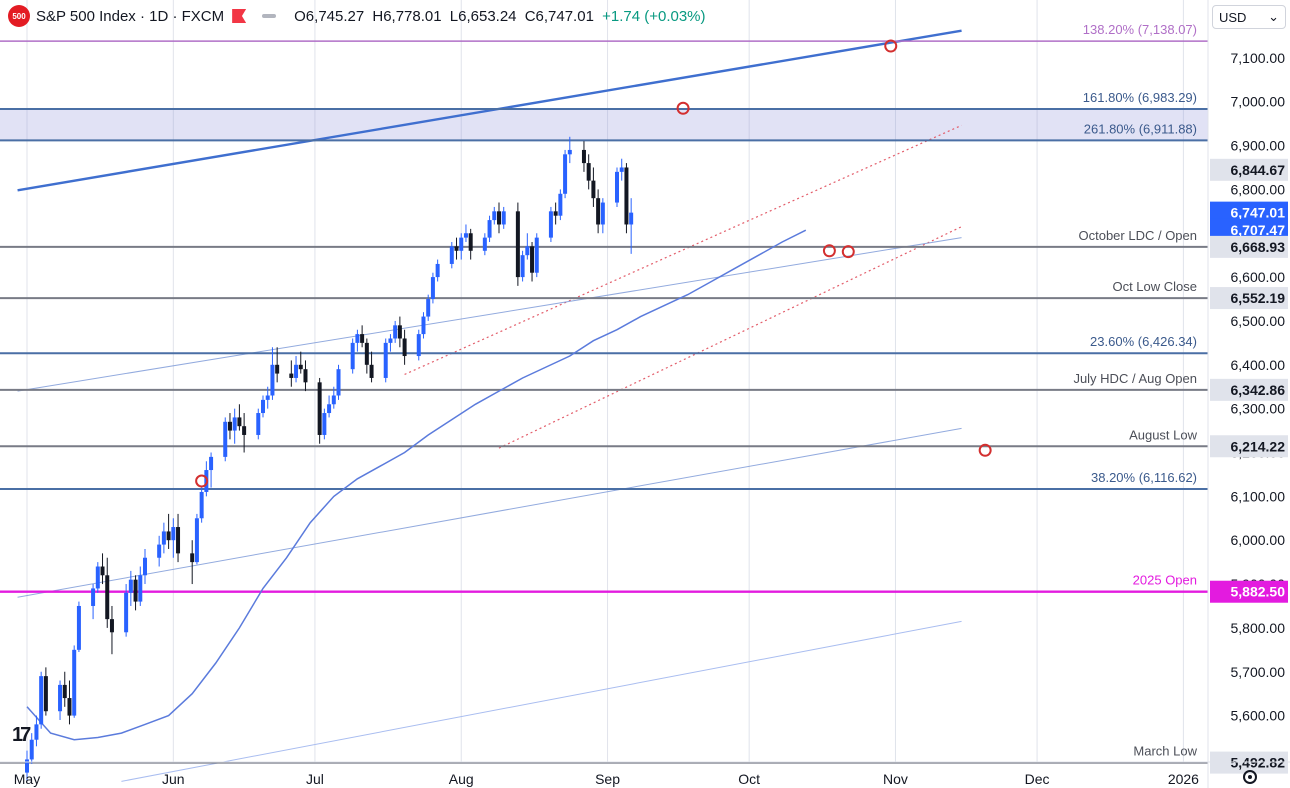 Image resolution: width=1290 pixels, height=788 pixels. I want to click on price-tag: 6,552.19, so click(1249, 298).